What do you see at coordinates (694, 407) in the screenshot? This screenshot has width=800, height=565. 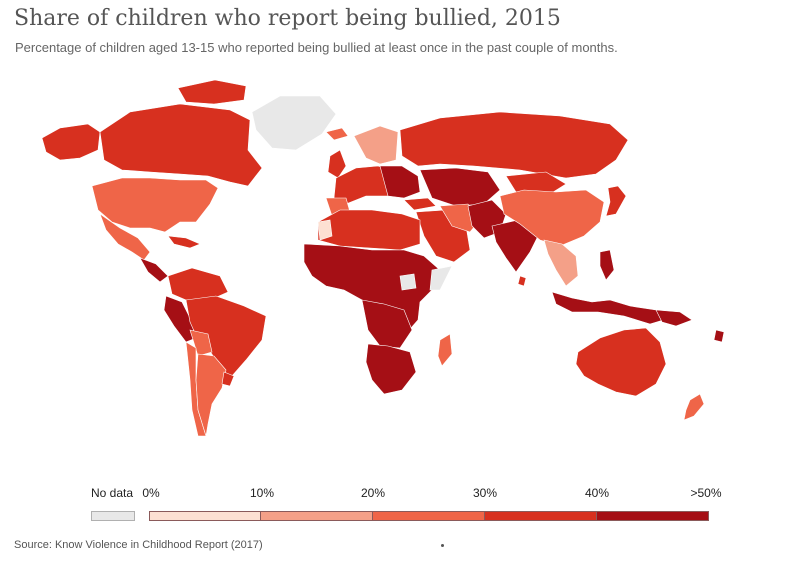 I see `region-new-zealand` at bounding box center [694, 407].